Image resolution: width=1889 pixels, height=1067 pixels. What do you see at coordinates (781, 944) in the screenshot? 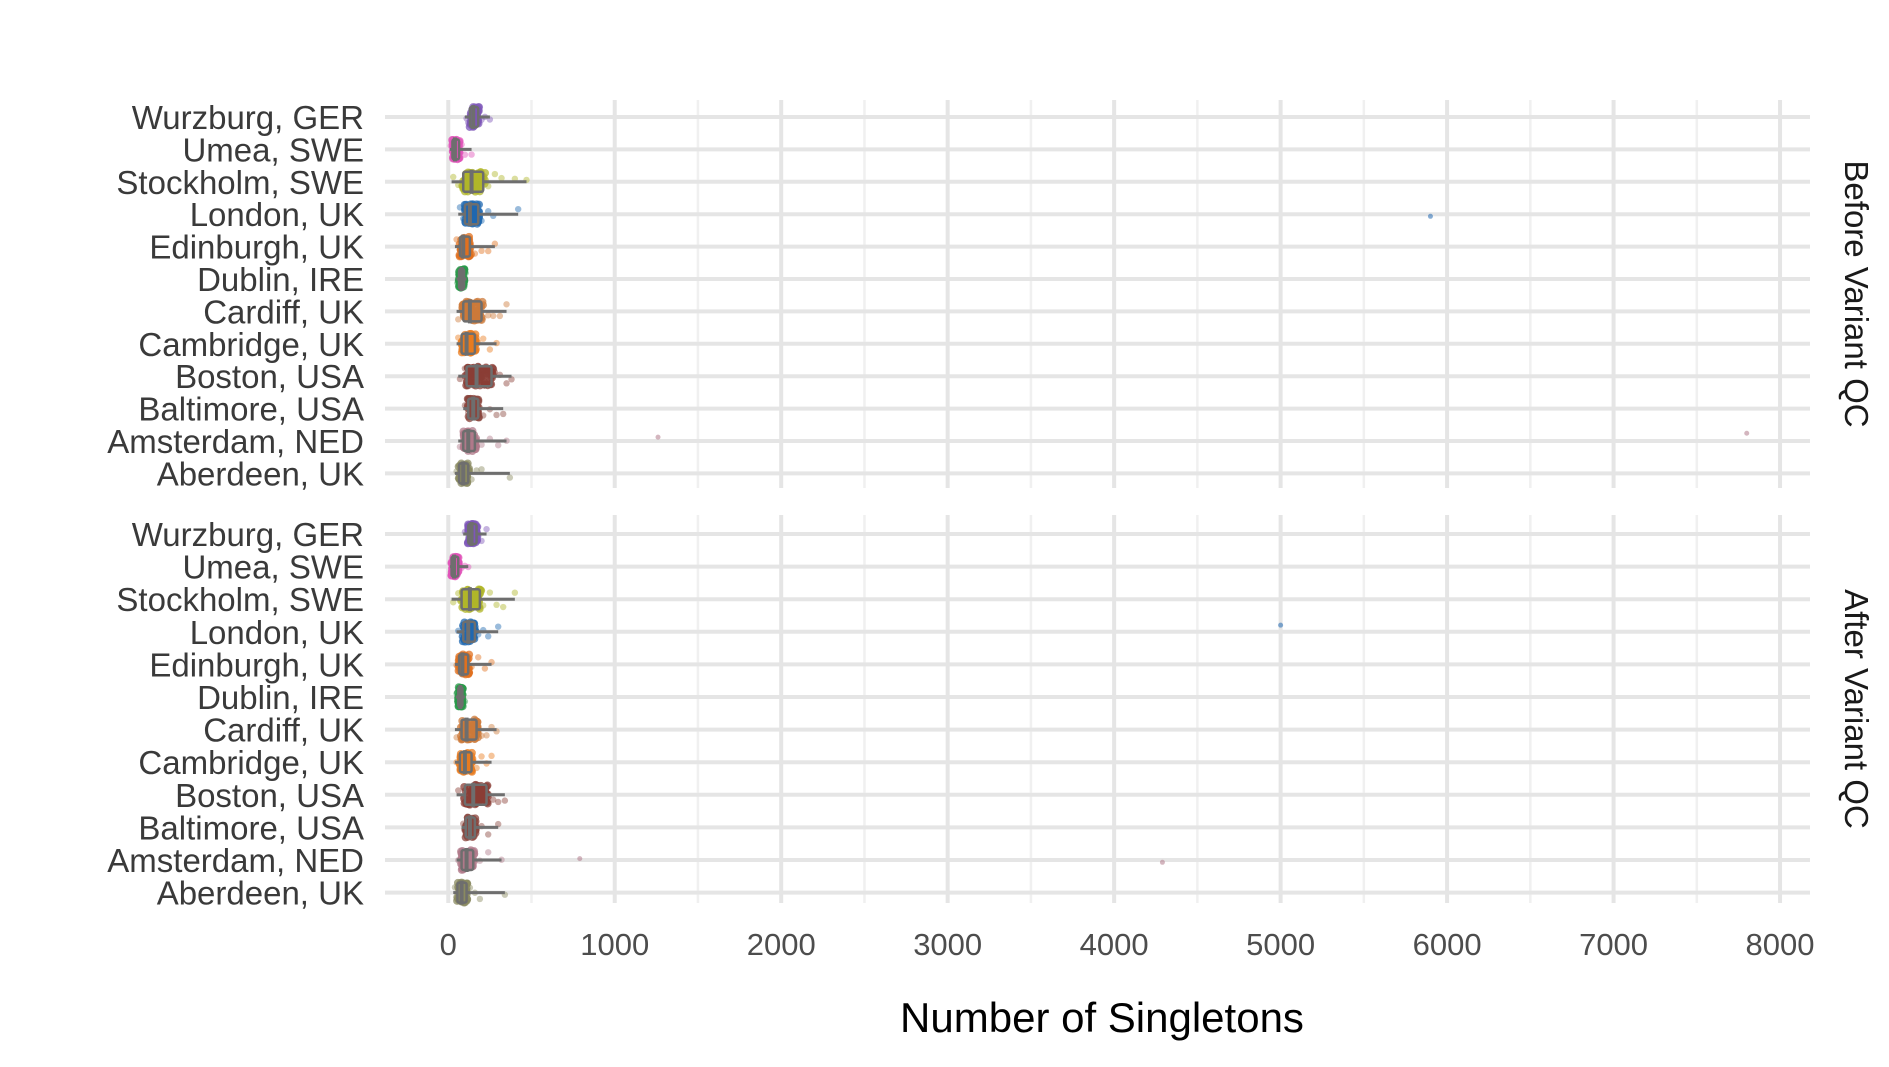
I see `x-tick-label: 2000` at bounding box center [781, 944].